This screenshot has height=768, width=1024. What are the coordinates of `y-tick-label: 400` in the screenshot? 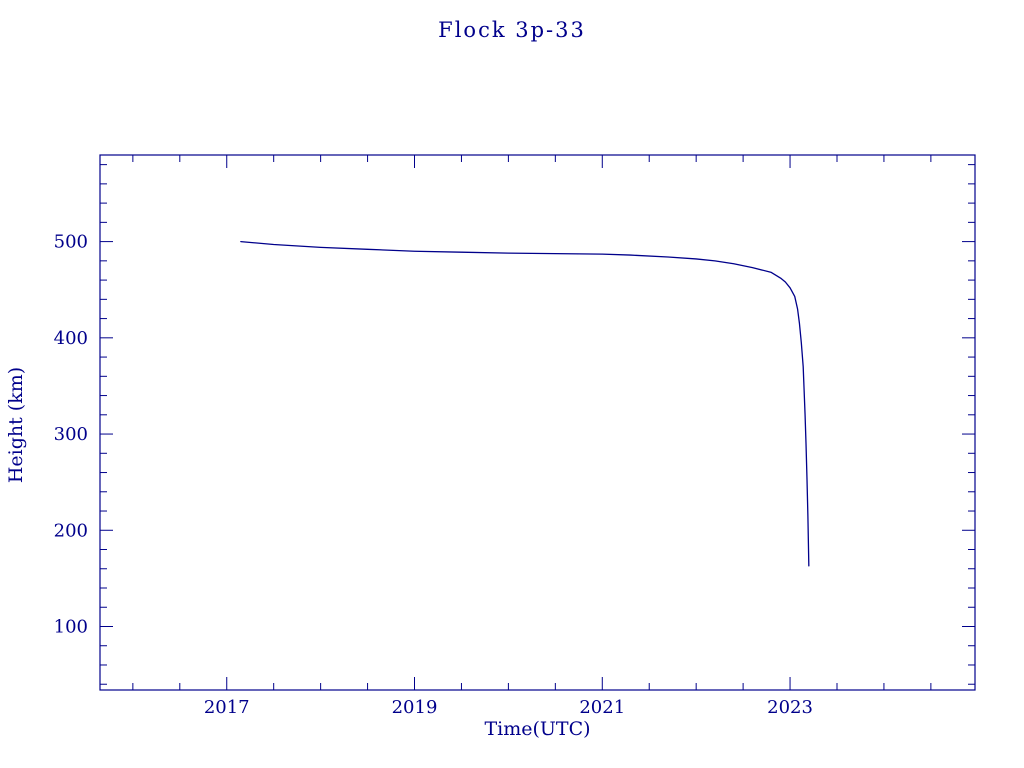 It's located at (71, 338).